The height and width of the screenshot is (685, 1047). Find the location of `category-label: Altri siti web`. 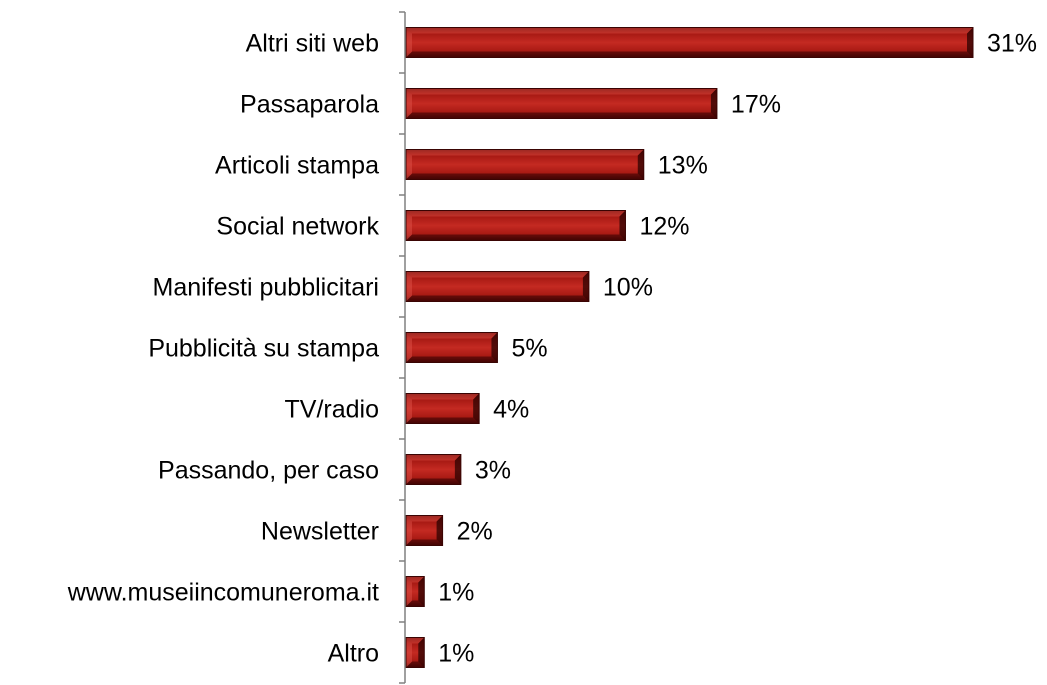

category-label: Altri siti web is located at coordinates (312, 44).